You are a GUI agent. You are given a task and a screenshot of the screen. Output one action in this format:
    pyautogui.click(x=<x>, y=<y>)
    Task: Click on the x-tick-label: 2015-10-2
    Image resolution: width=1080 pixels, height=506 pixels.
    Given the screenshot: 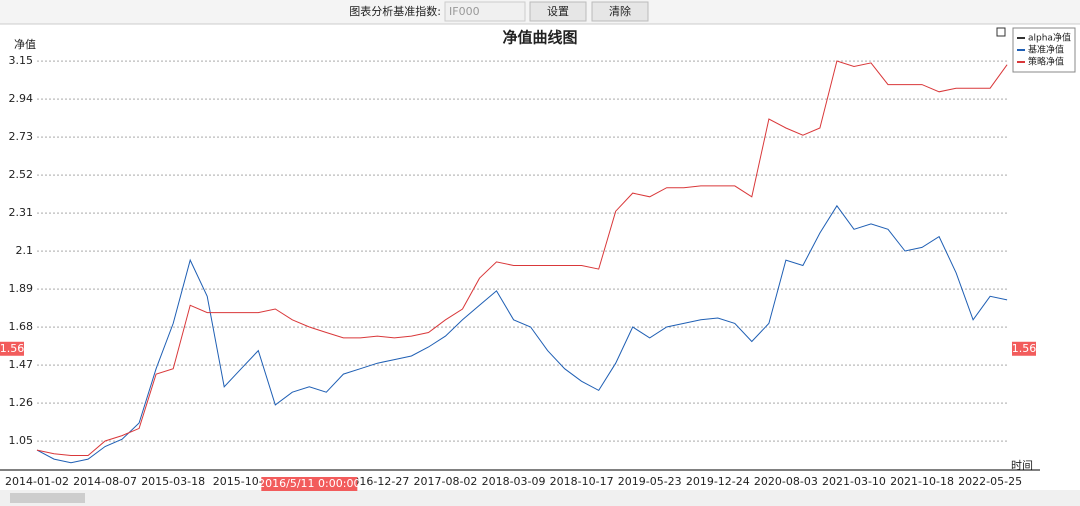 What is the action you would take?
    pyautogui.click(x=241, y=481)
    